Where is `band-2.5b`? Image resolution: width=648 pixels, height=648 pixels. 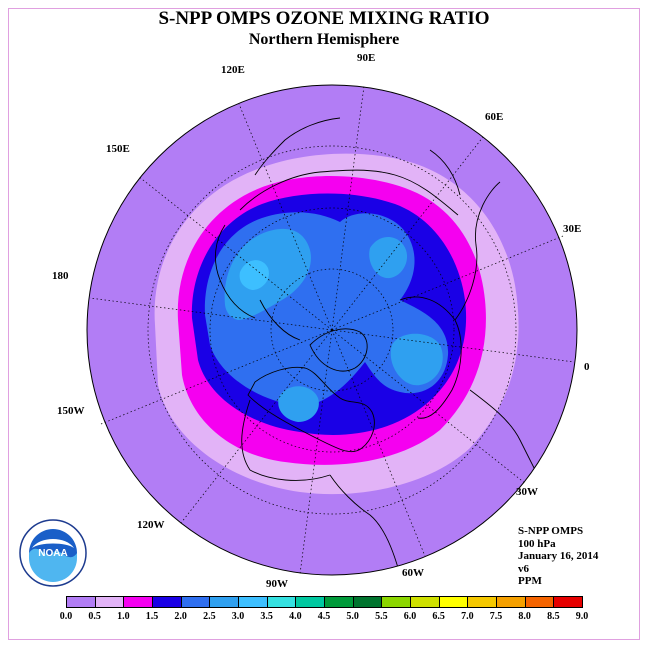
band-2.5b is located at coordinates (388, 257).